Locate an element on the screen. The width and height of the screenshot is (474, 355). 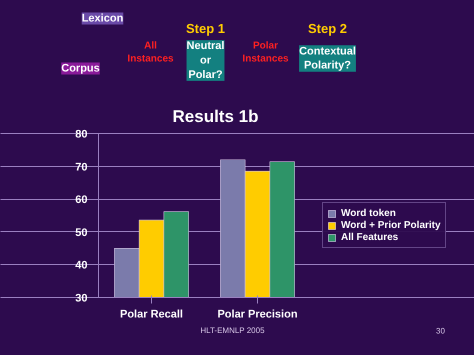
text: Step 1 is located at coordinates (206, 28).